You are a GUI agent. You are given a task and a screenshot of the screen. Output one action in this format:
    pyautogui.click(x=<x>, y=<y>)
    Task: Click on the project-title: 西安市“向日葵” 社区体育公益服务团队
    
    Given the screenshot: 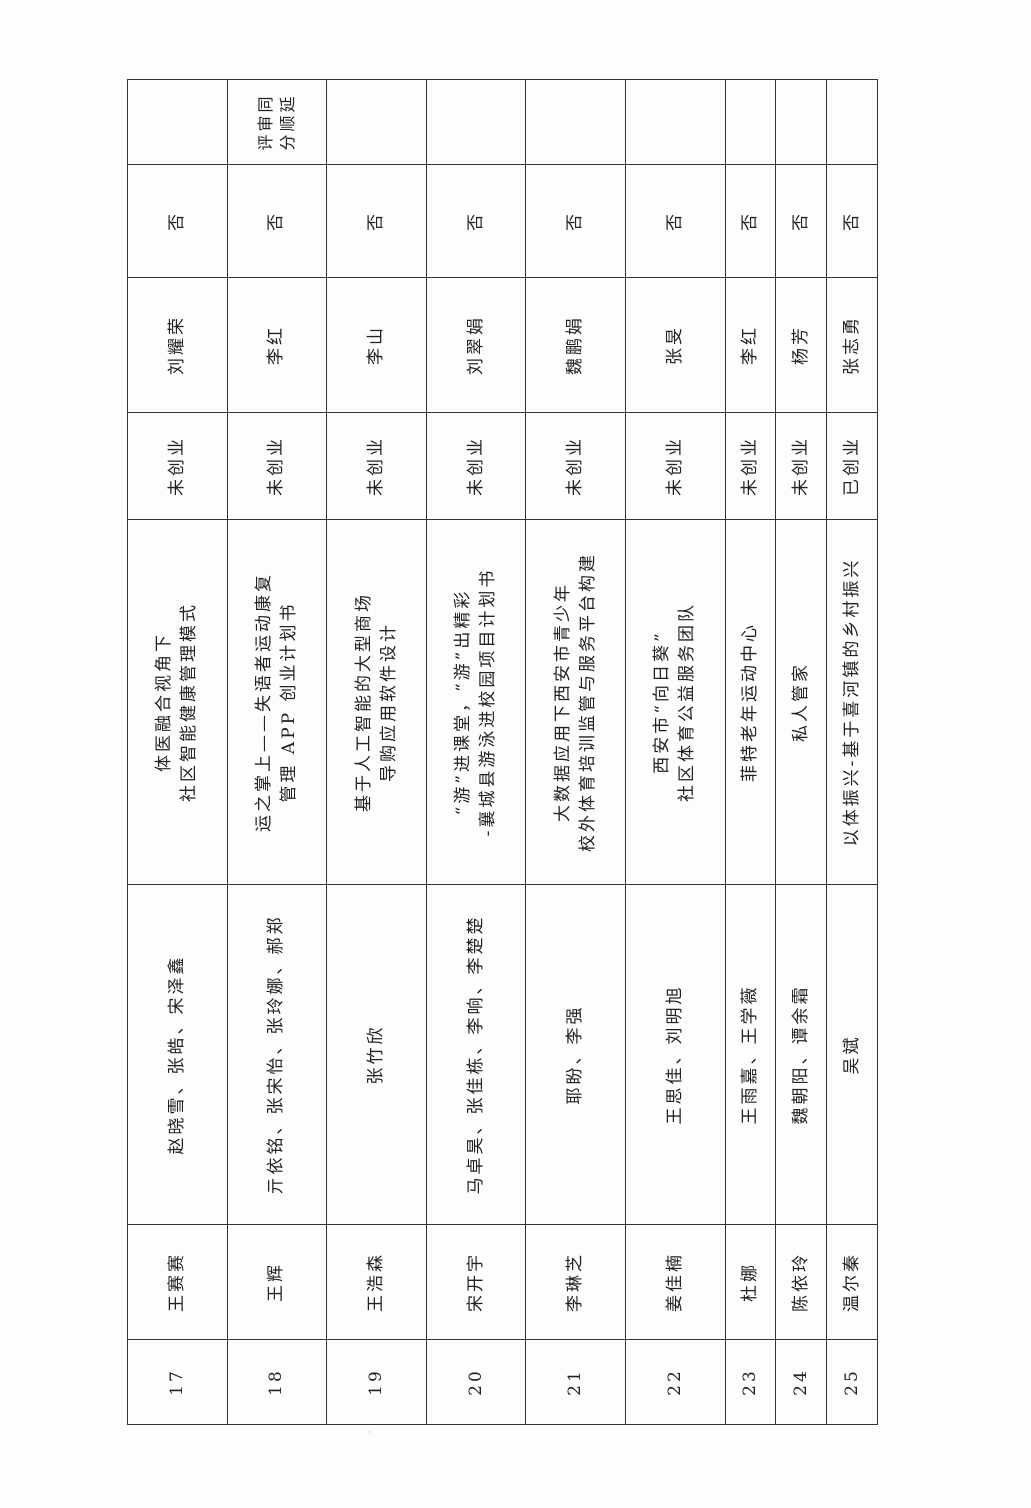 What is the action you would take?
    pyautogui.click(x=675, y=702)
    